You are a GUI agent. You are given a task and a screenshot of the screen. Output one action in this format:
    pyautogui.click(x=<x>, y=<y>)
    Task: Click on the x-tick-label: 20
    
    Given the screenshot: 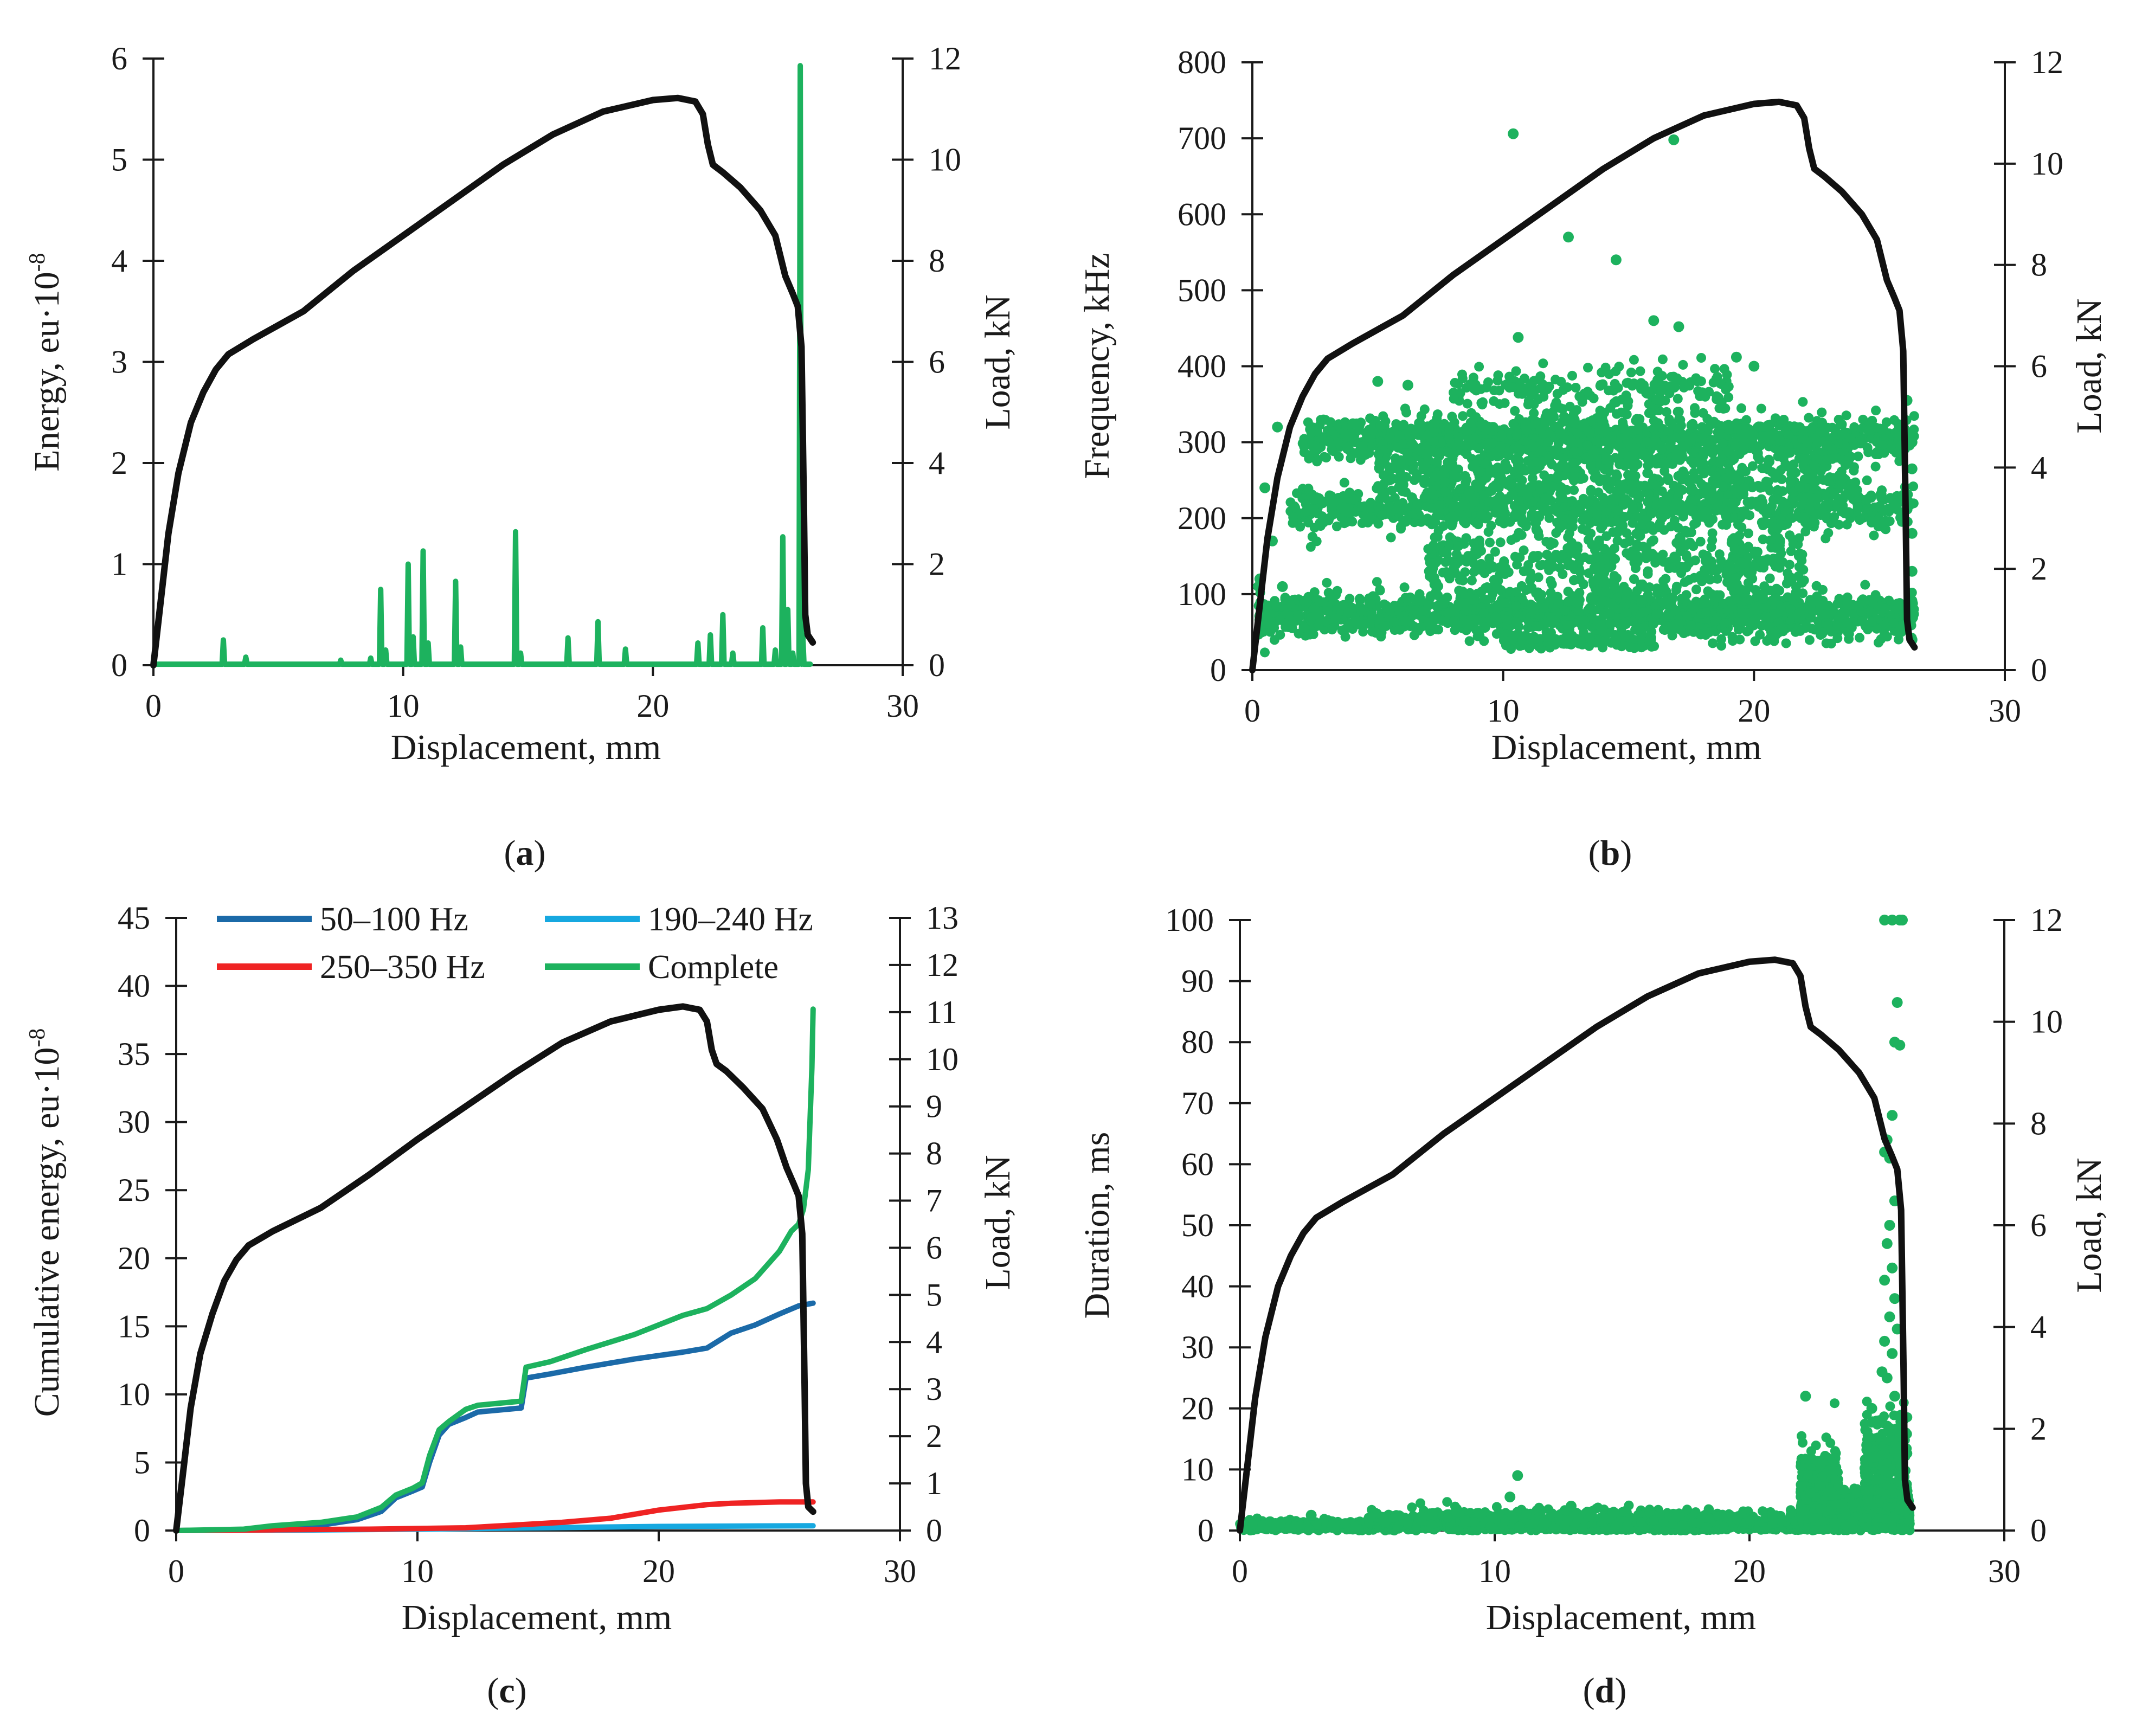 What is the action you would take?
    pyautogui.click(x=652, y=706)
    